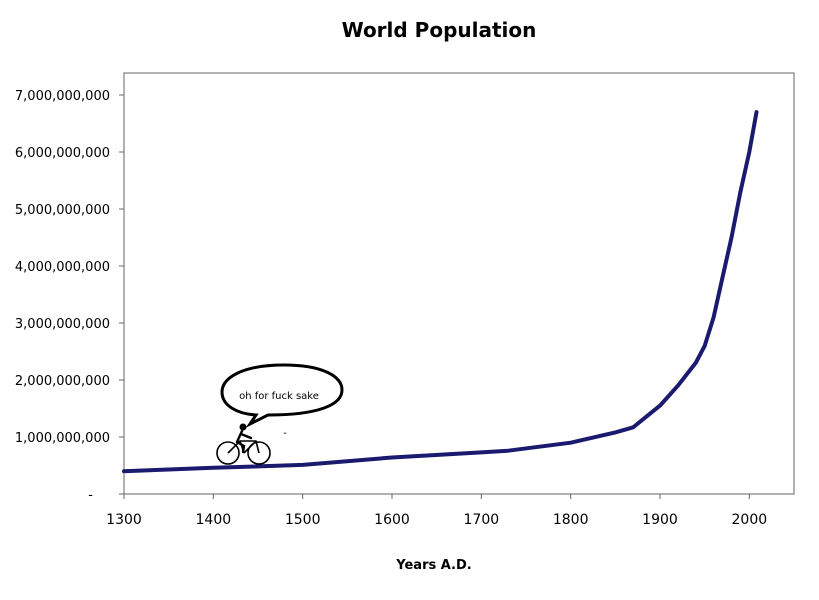  Describe the element at coordinates (750, 520) in the screenshot. I see `x-tick-label: 2000` at that location.